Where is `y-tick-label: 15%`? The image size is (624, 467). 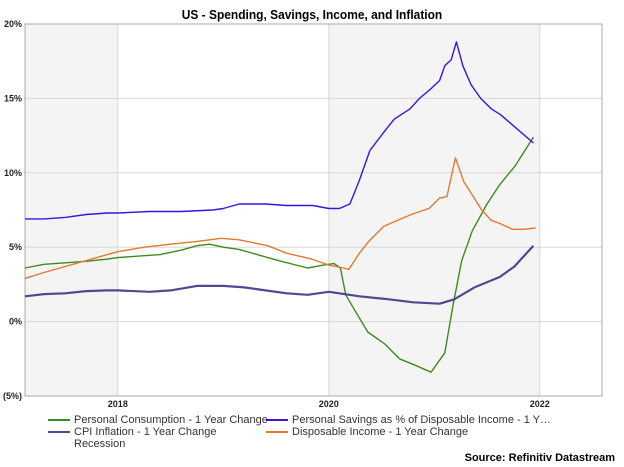 y-tick-label: 15% is located at coordinates (13, 98).